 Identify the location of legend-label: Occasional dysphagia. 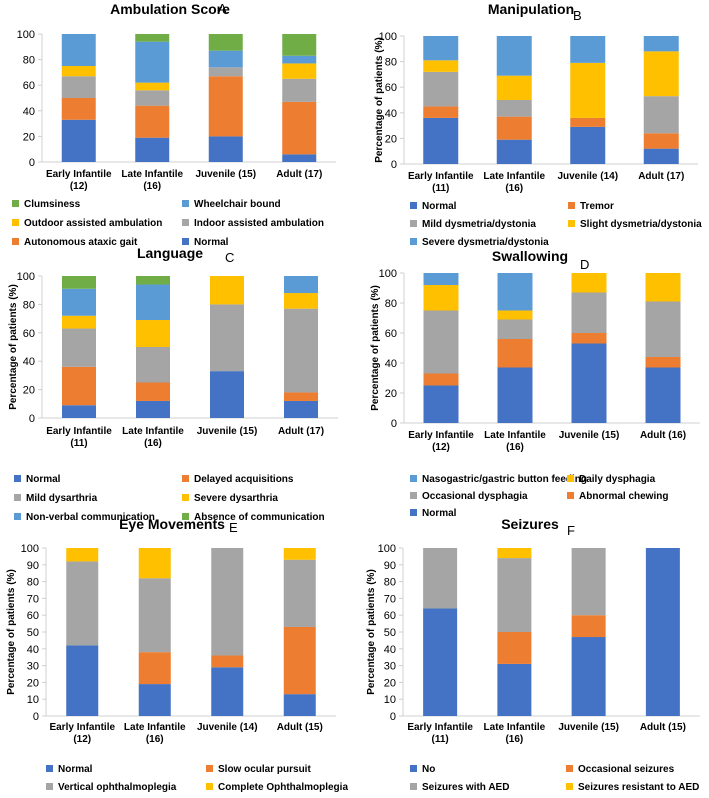
(475, 496).